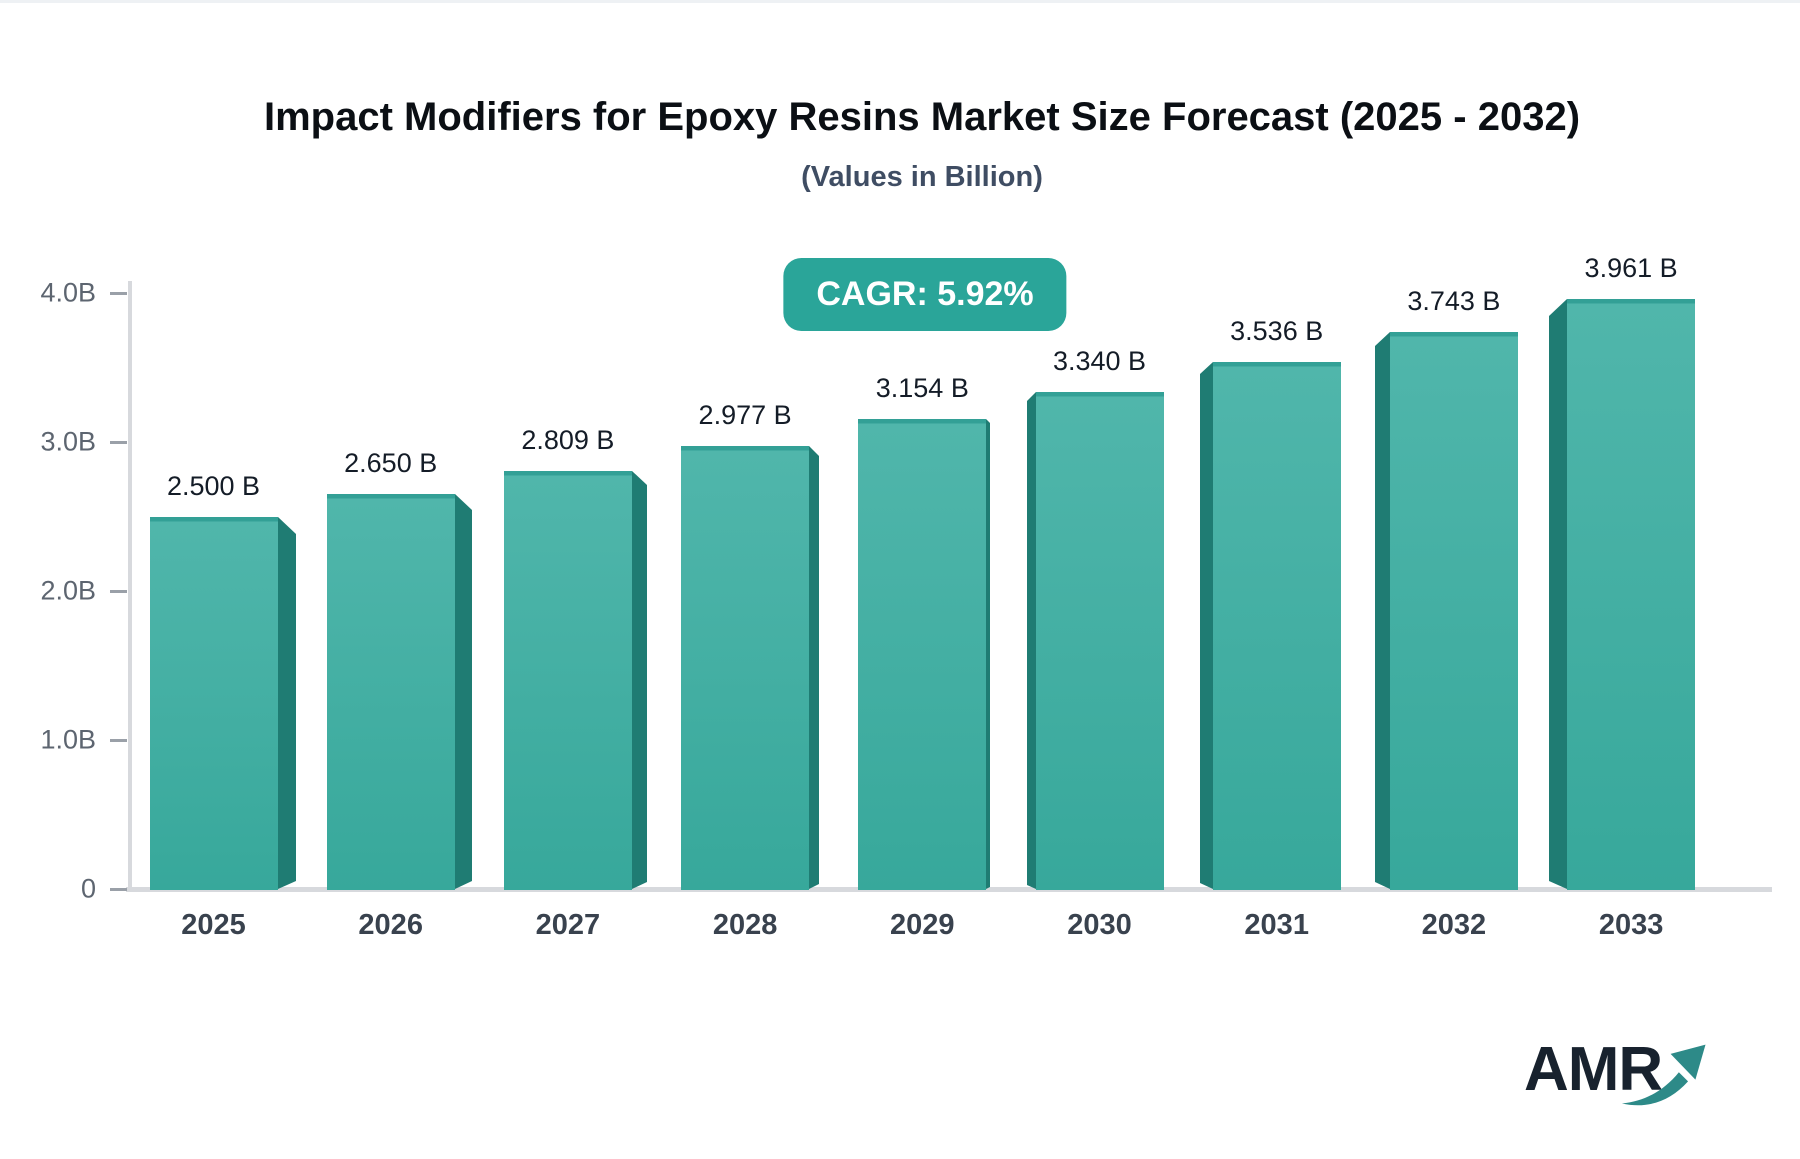  Describe the element at coordinates (1099, 361) in the screenshot. I see `bar-value-label: 3.340 B` at that location.